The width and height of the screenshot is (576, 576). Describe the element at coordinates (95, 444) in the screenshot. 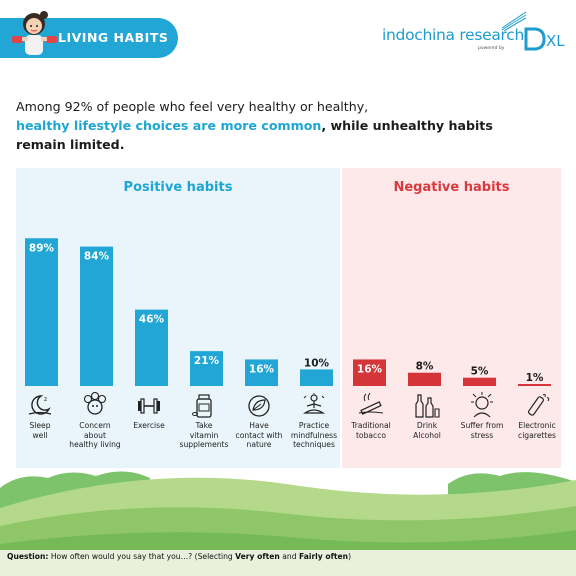

I see `label-line: healthy living` at that location.